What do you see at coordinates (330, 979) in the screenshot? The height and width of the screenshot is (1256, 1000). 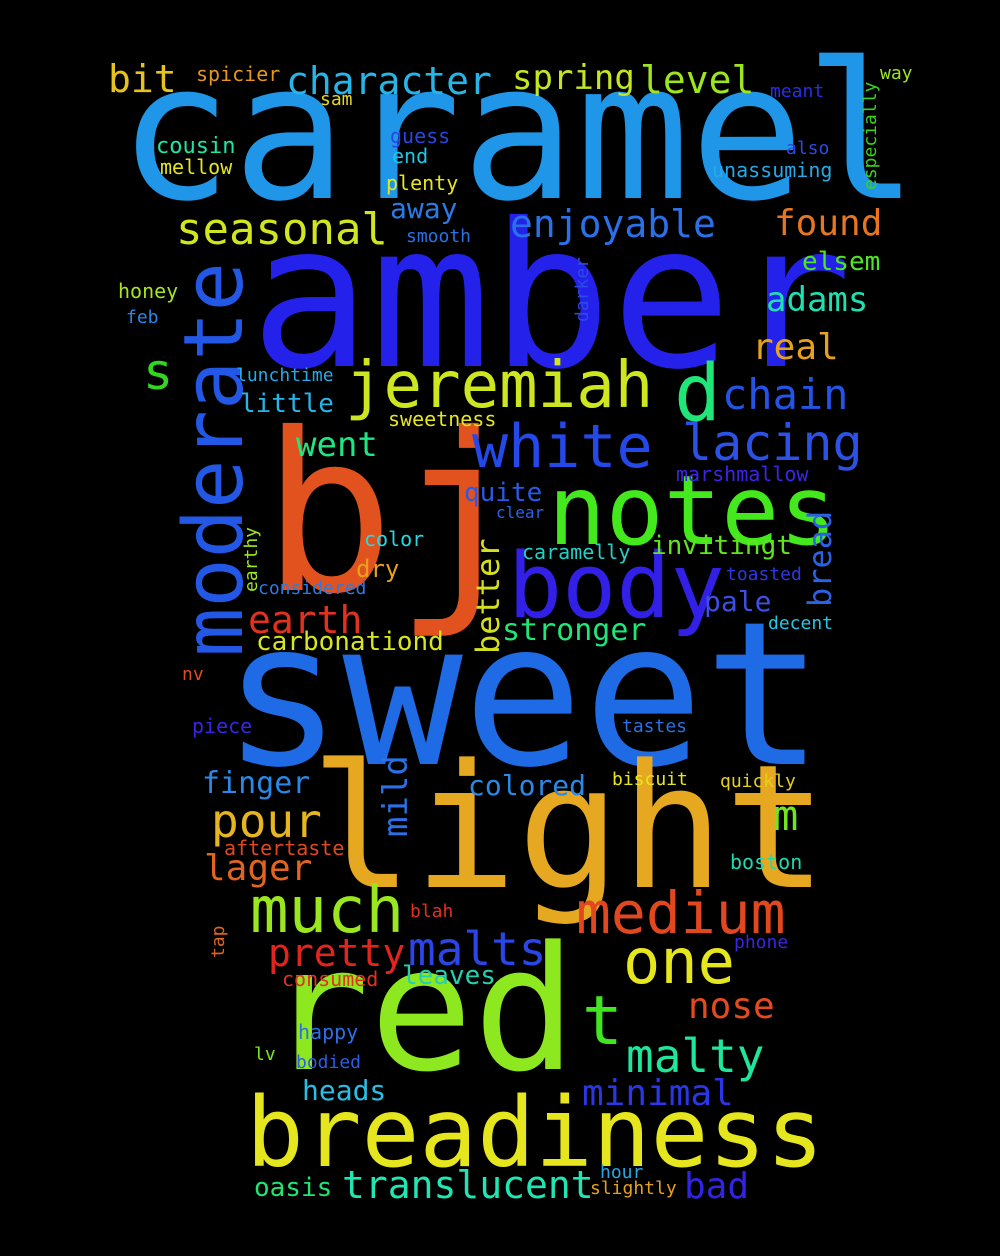 I see `word-consumed: consumed` at bounding box center [330, 979].